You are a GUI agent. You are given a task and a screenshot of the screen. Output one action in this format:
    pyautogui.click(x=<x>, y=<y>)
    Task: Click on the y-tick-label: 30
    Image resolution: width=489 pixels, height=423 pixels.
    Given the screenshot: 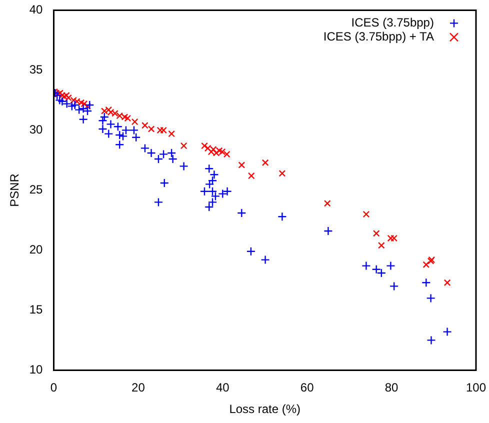 What is the action you would take?
    pyautogui.click(x=36, y=129)
    